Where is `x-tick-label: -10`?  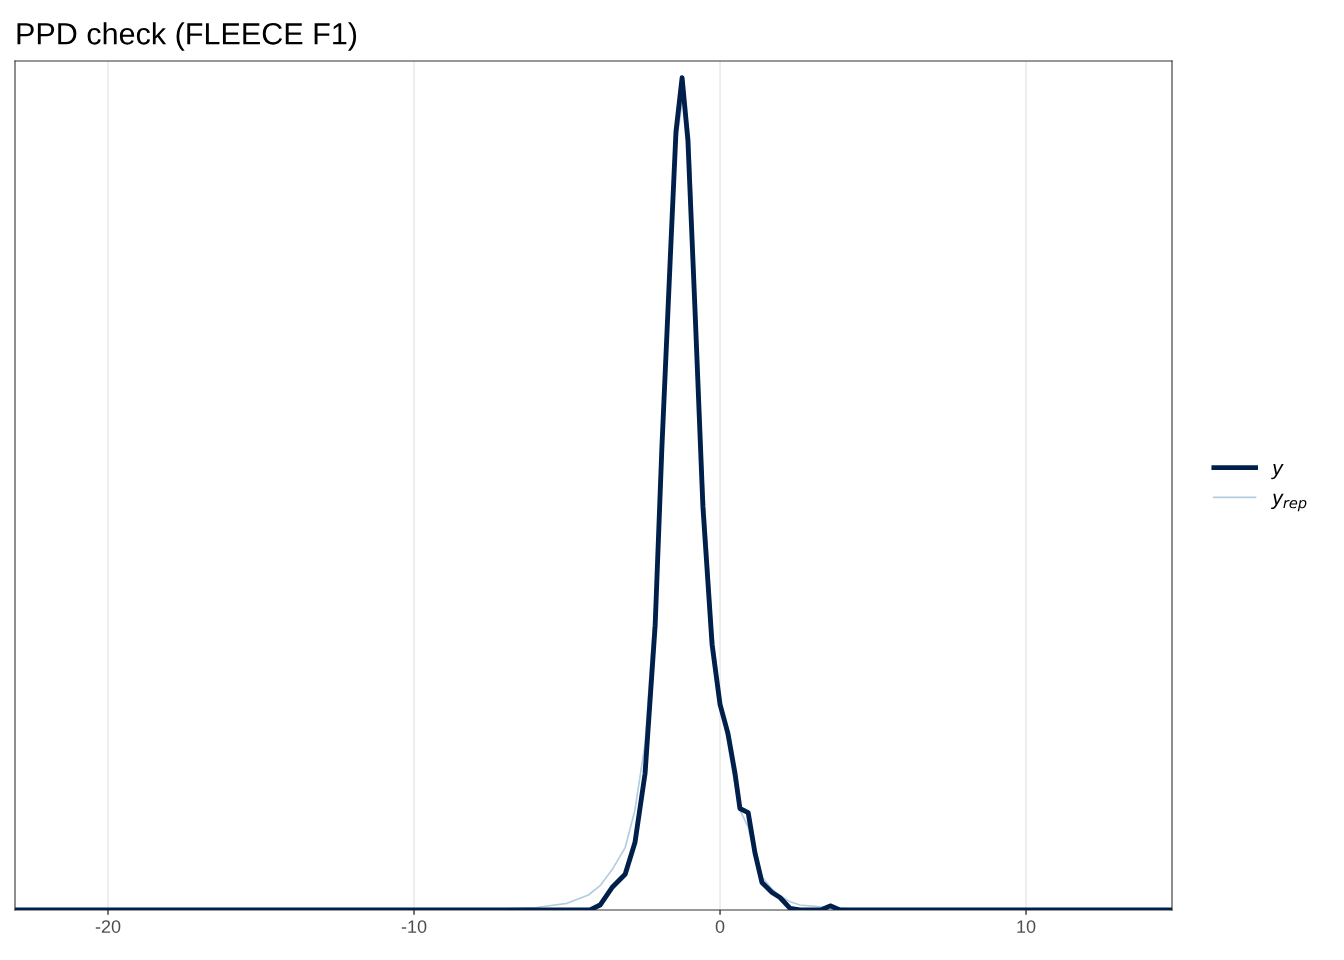
x-tick-label: -10 is located at coordinates (414, 926).